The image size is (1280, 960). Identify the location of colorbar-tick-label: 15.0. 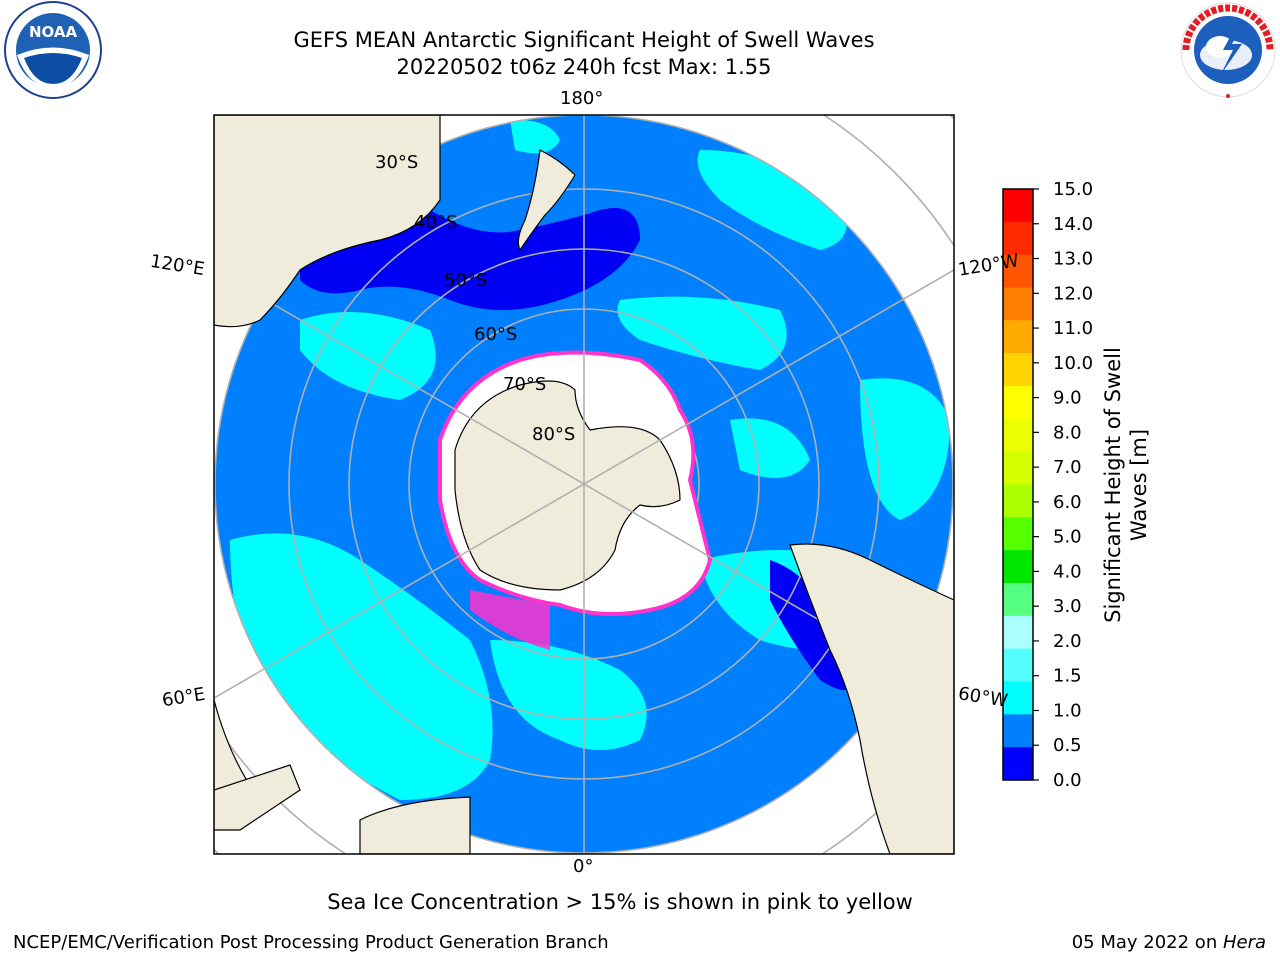
(1073, 189).